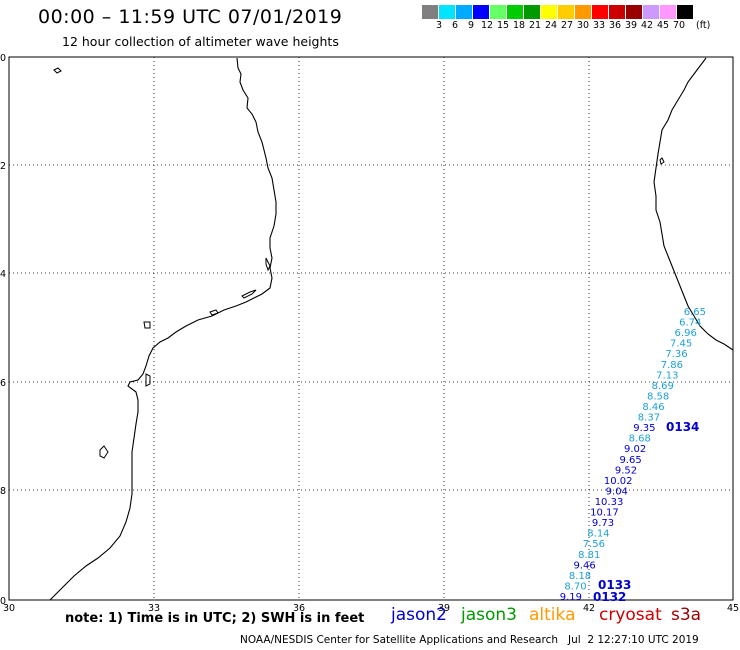 This screenshot has height=650, width=740. I want to click on wave-height-value: 9.19, so click(571, 597).